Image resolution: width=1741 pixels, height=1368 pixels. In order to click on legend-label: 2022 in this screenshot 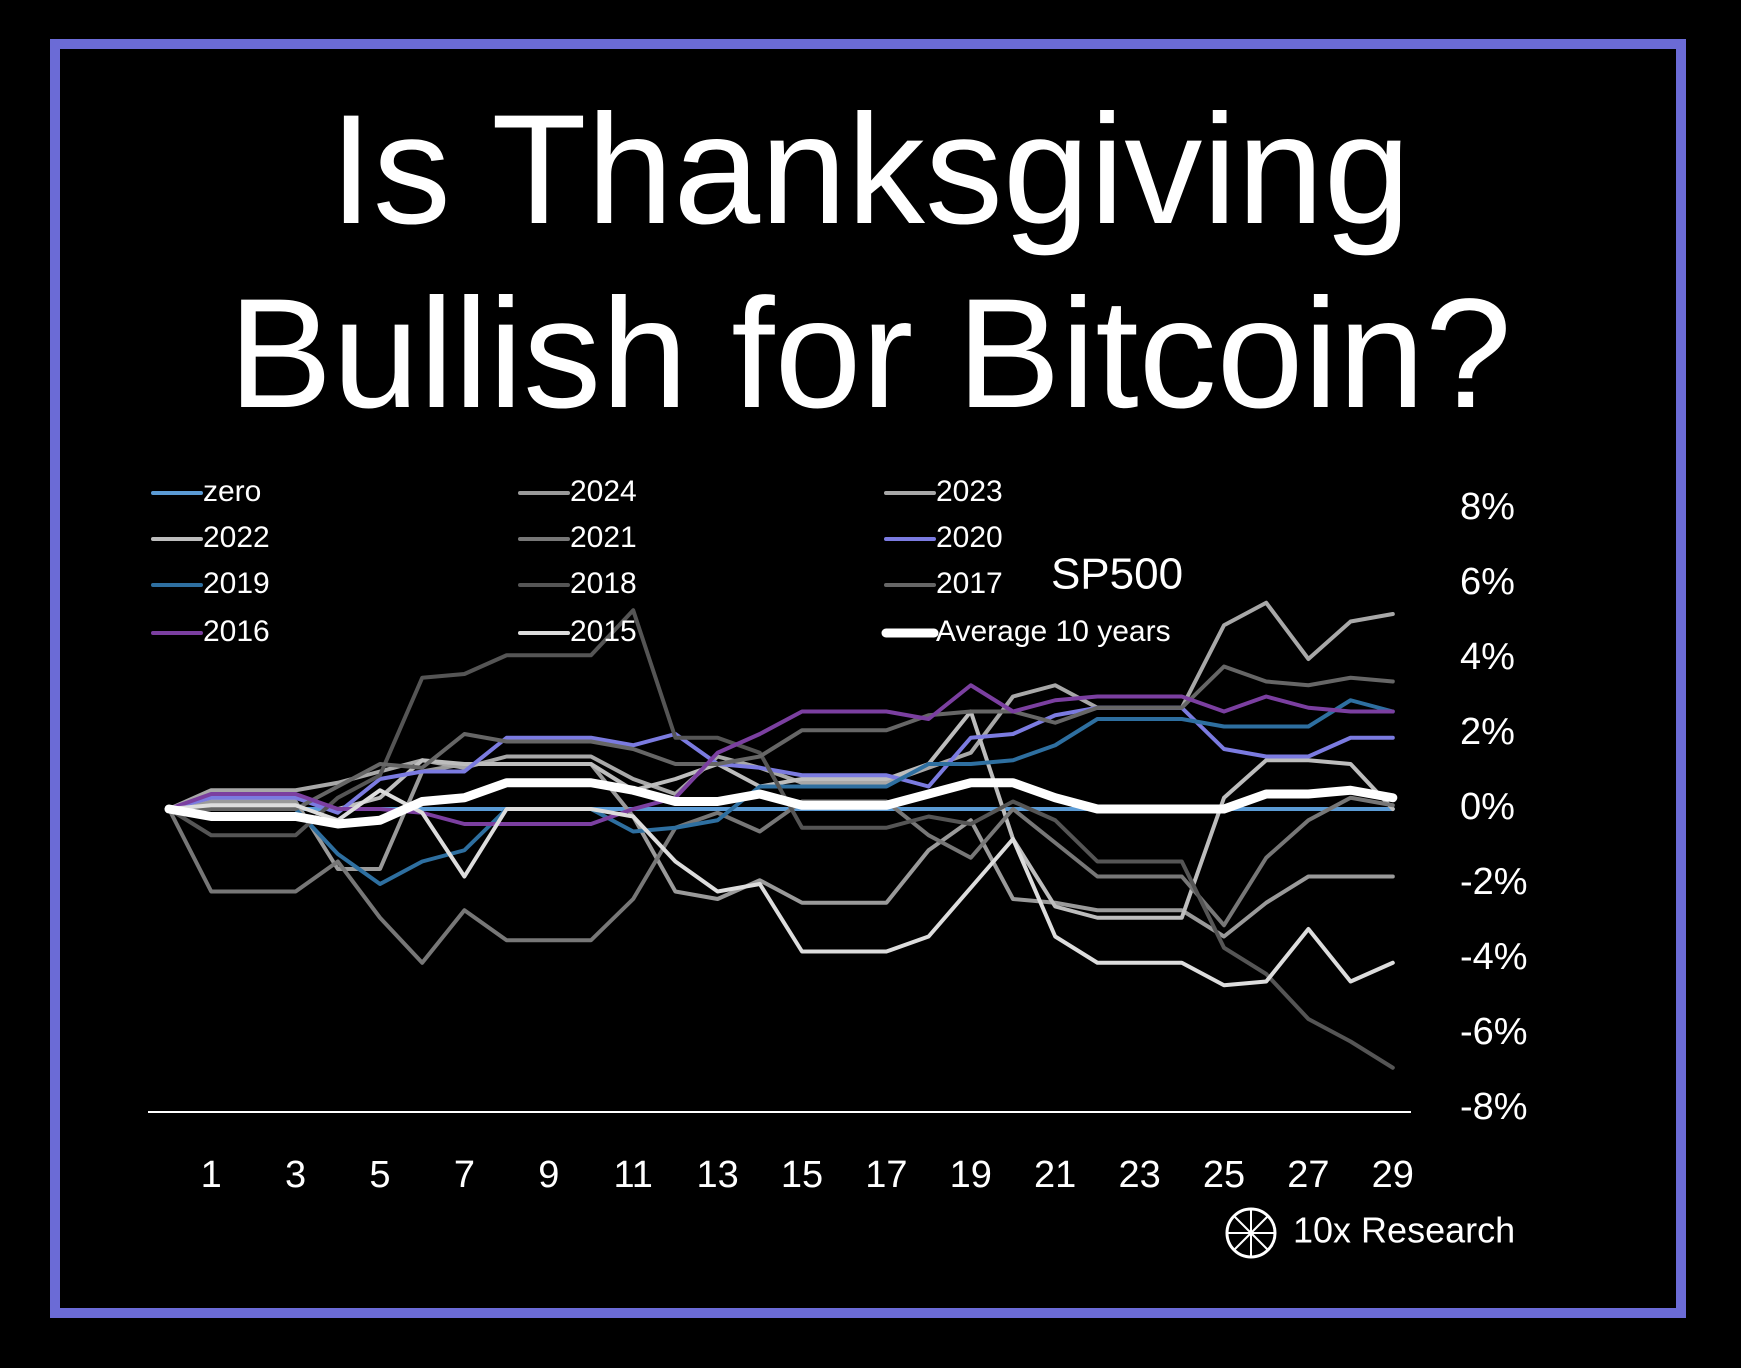, I will do `click(236, 537)`.